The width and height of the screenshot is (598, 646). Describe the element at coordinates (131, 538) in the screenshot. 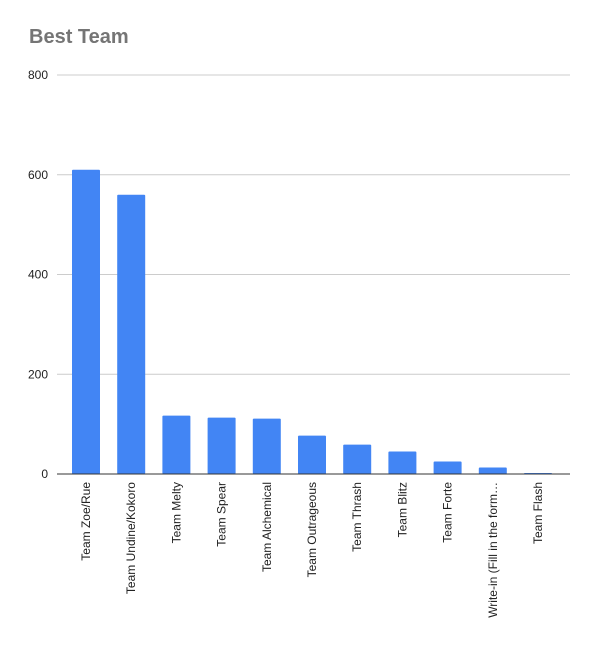

I see `x-category-label: Team Undine/Kokoro` at that location.